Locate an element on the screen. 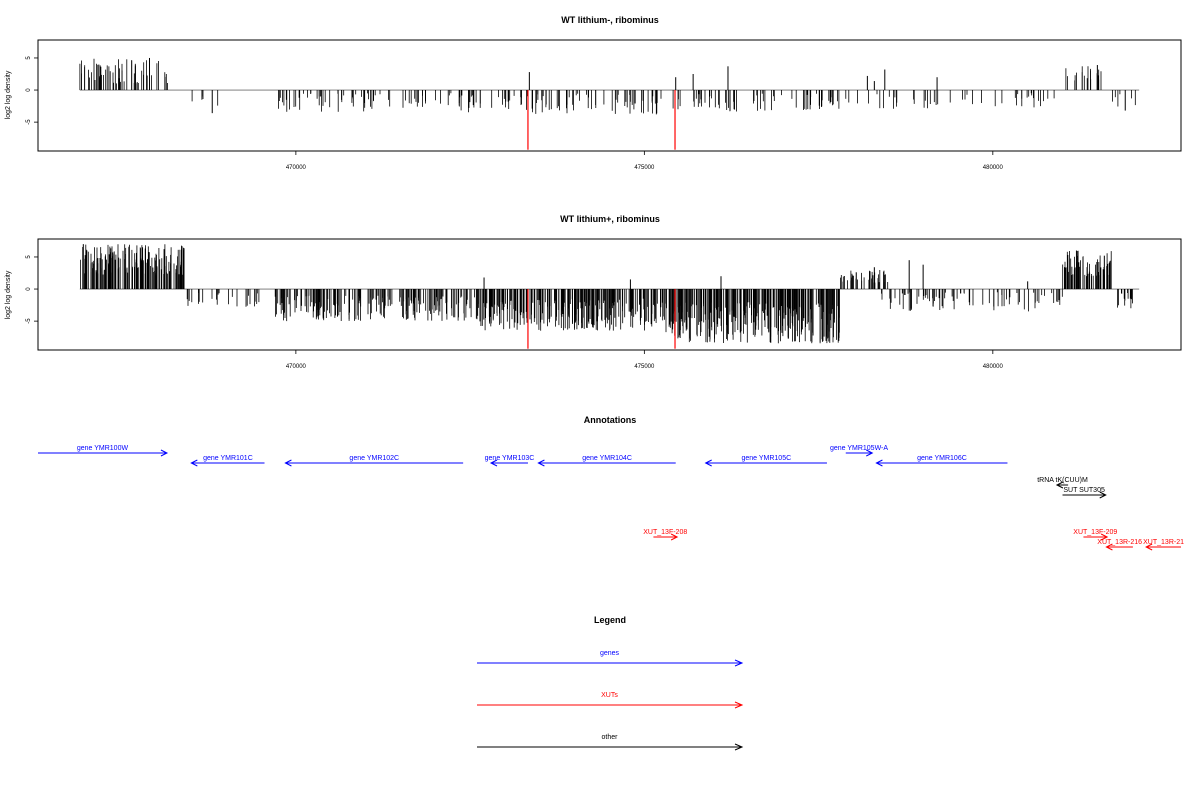 The width and height of the screenshot is (1200, 800). legend-panel: Legend genes XUTs other is located at coordinates (610, 683).